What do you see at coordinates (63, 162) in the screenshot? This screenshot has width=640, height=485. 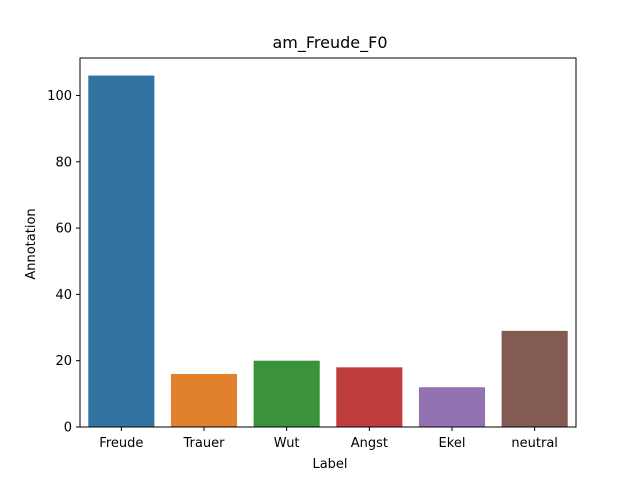 I see `y-tick-label: 80` at bounding box center [63, 162].